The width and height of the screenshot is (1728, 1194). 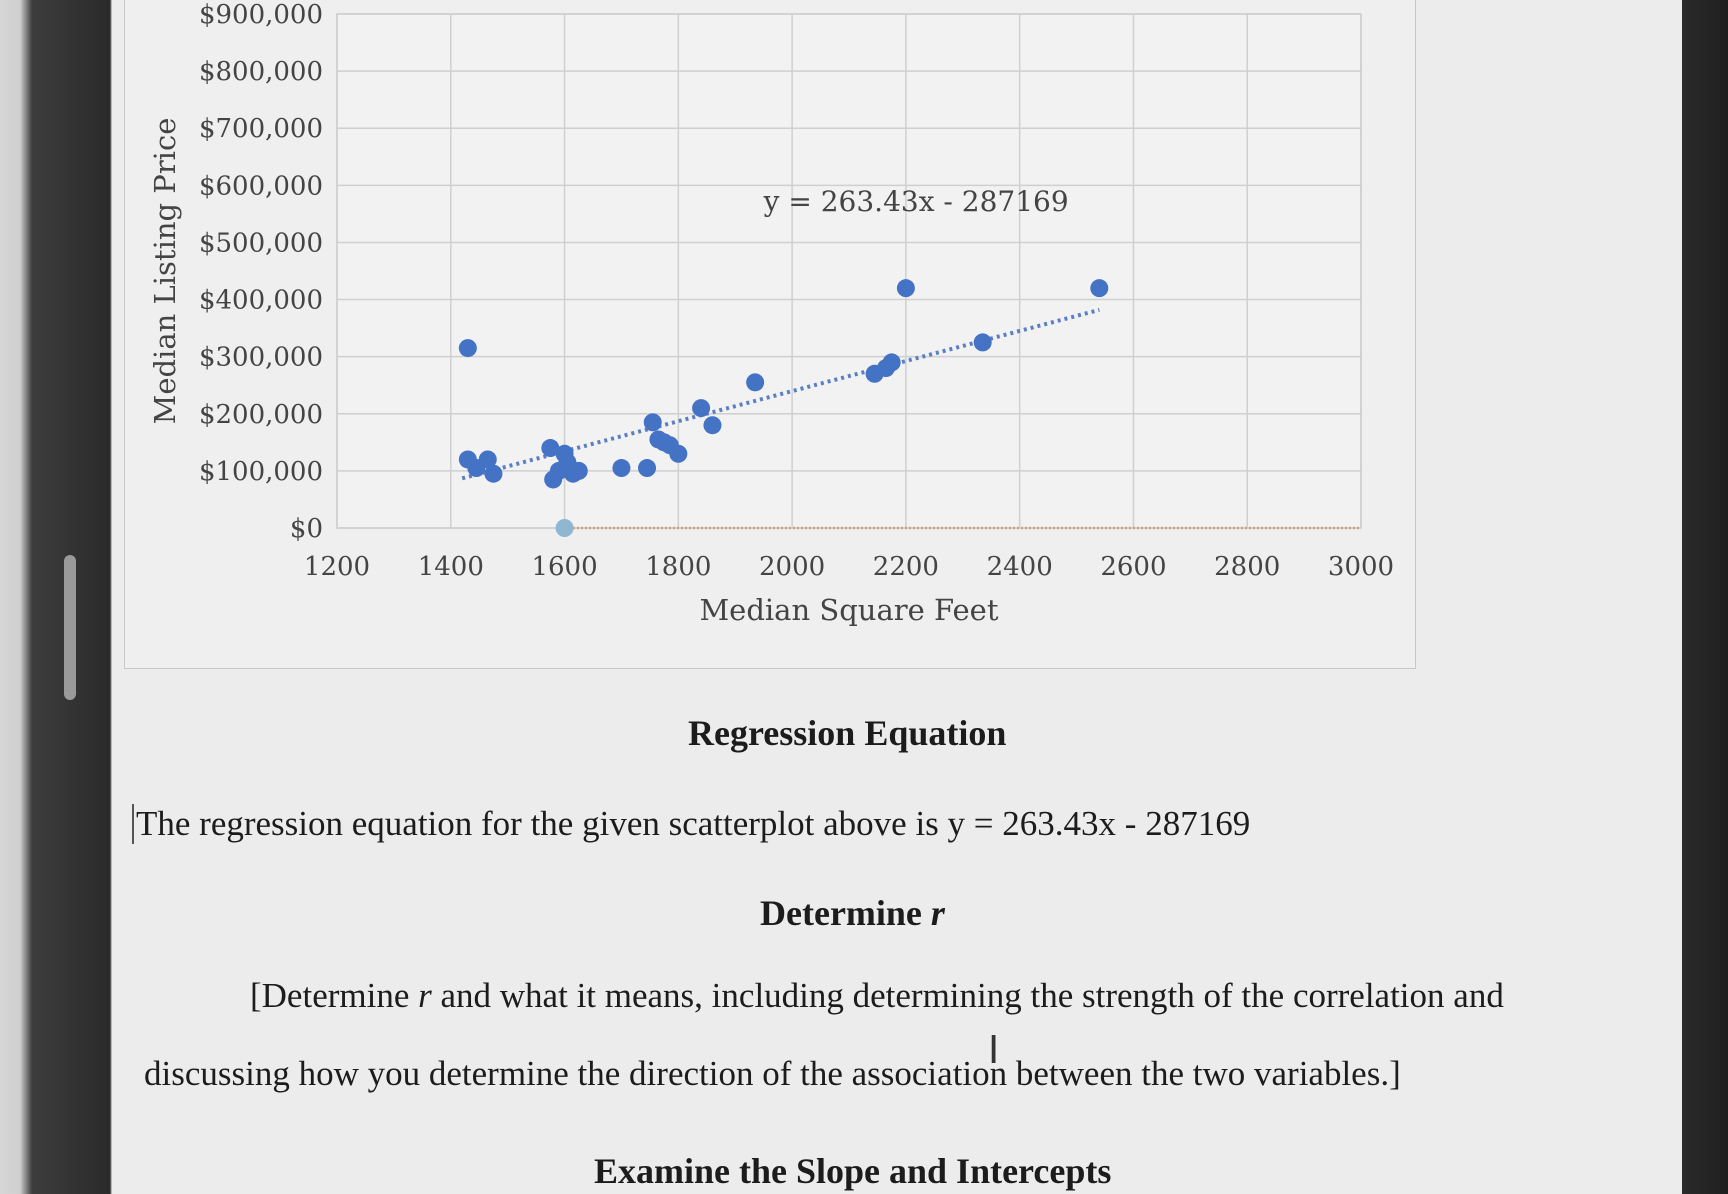 I want to click on heading-determine-r: Determine r, so click(x=852, y=913).